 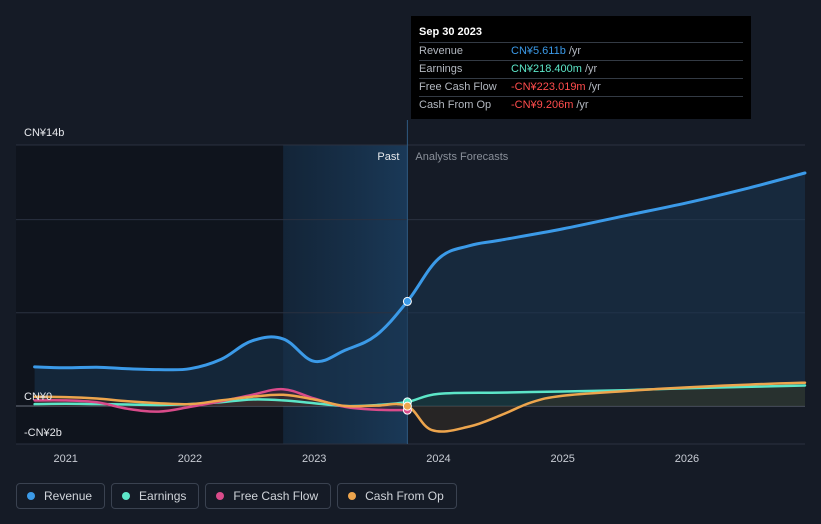 What do you see at coordinates (441, 51) in the screenshot?
I see `tooltip-label: Revenue` at bounding box center [441, 51].